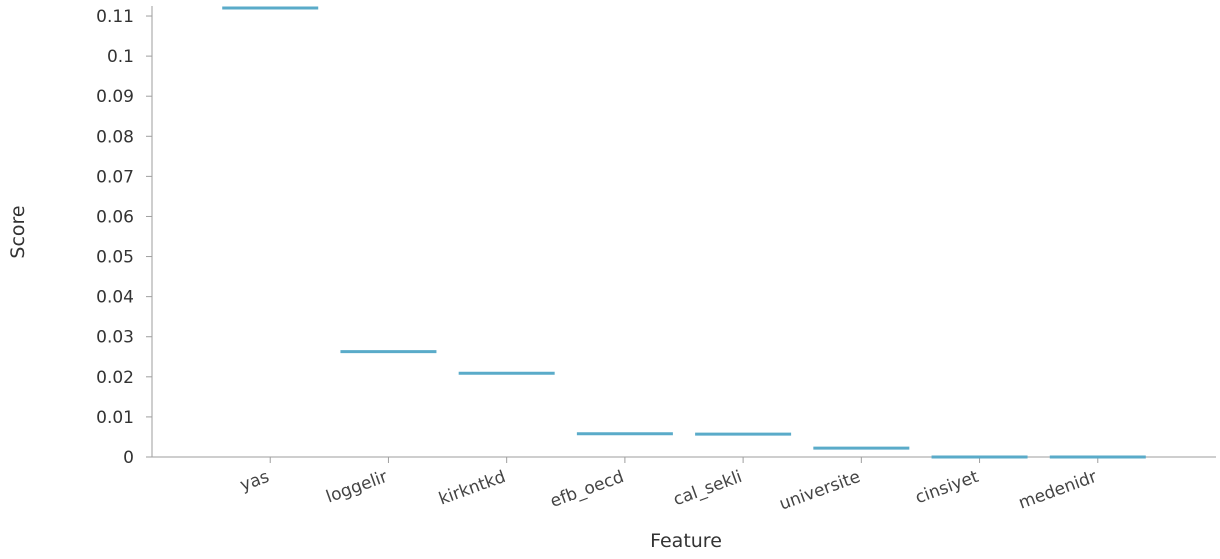 This screenshot has height=559, width=1220. I want to click on y-tick-label: 0.06, so click(115, 217).